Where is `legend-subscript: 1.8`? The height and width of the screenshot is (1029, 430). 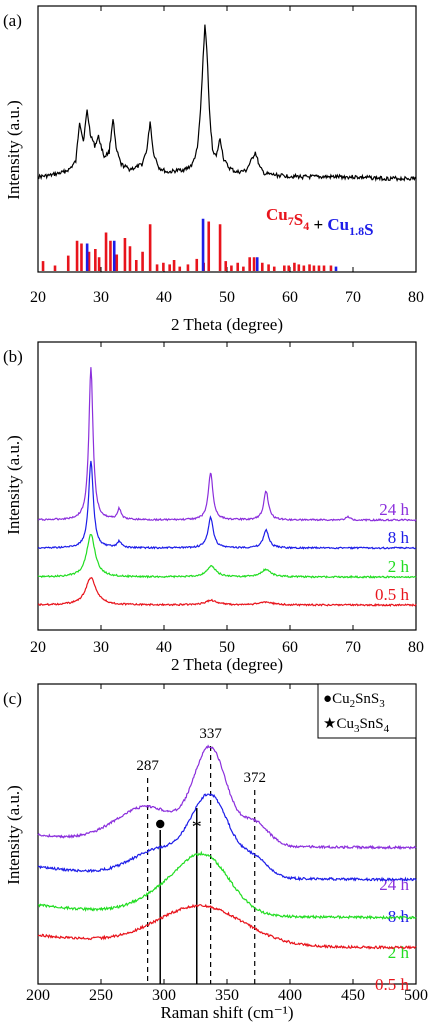
legend-subscript: 1.8 is located at coordinates (356, 231).